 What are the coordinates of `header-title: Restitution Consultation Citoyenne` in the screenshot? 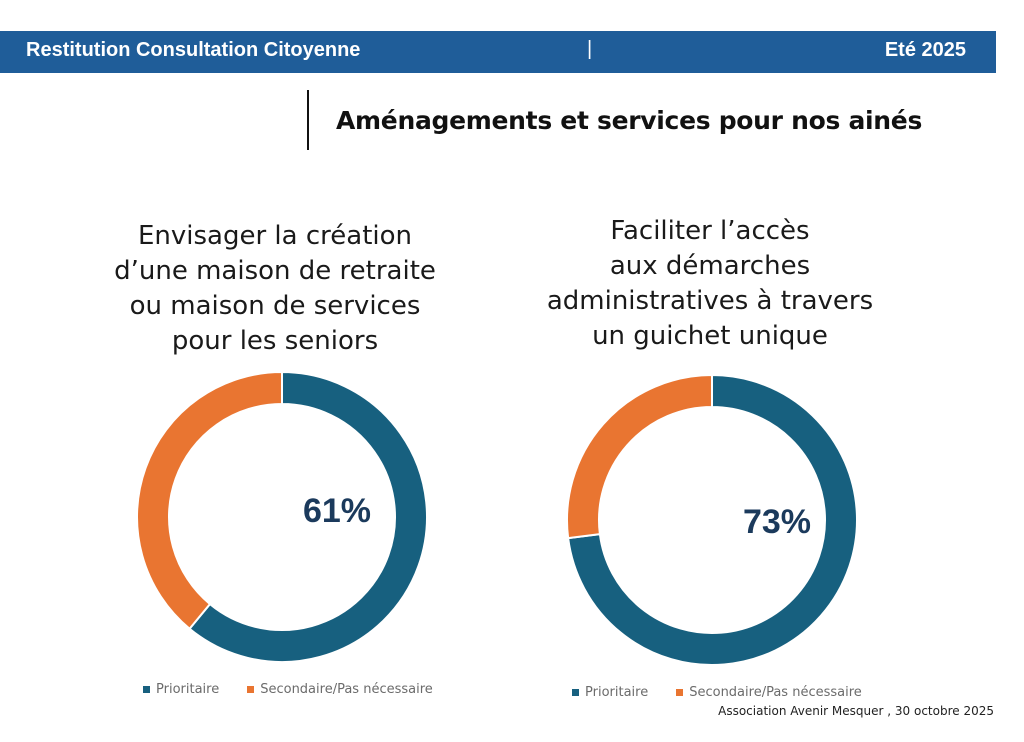 It's located at (193, 50).